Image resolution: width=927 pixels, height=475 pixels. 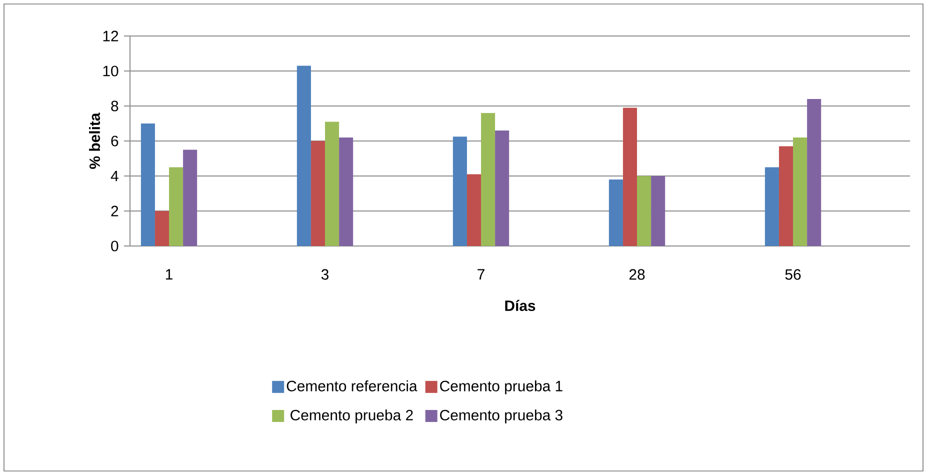 What do you see at coordinates (501, 416) in the screenshot?
I see `legend-label: Cemento prueba 3` at bounding box center [501, 416].